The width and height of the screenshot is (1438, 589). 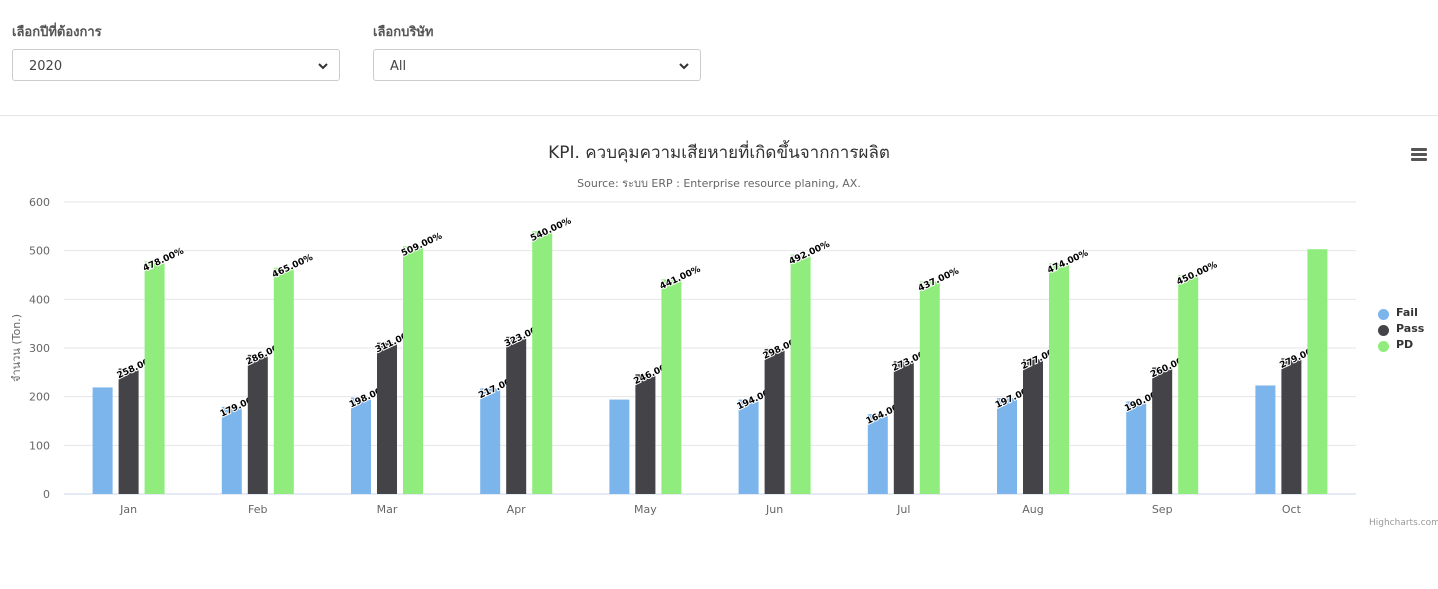 I want to click on year-select-value: 2020, so click(x=46, y=66).